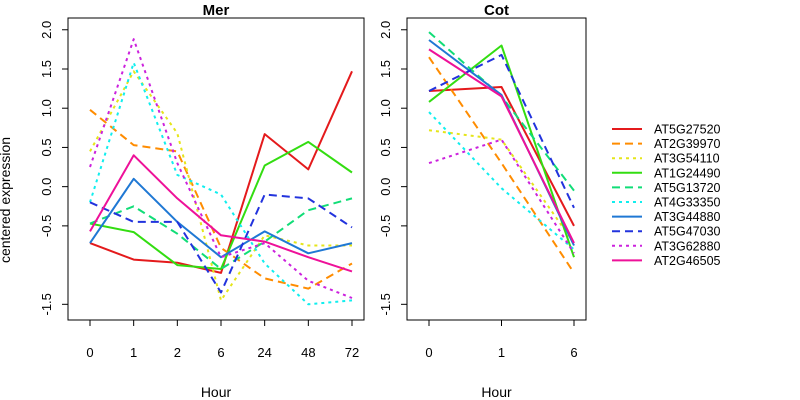 Image resolution: width=800 pixels, height=400 pixels. What do you see at coordinates (264, 352) in the screenshot?
I see `x-tick-label: 24` at bounding box center [264, 352].